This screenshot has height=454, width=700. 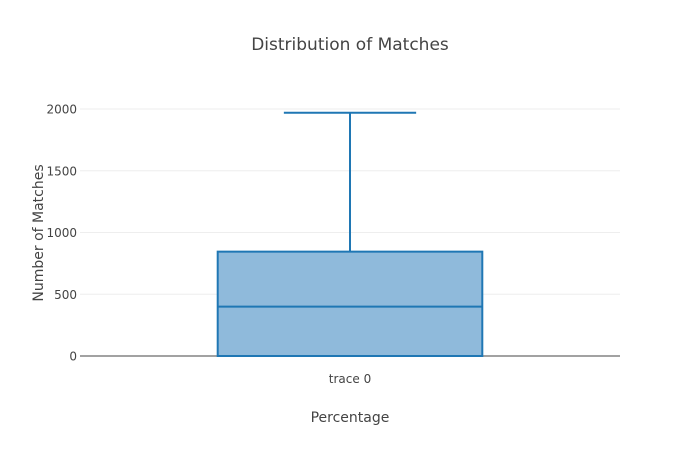 What do you see at coordinates (350, 418) in the screenshot?
I see `x-axis-title: Percentage` at bounding box center [350, 418].